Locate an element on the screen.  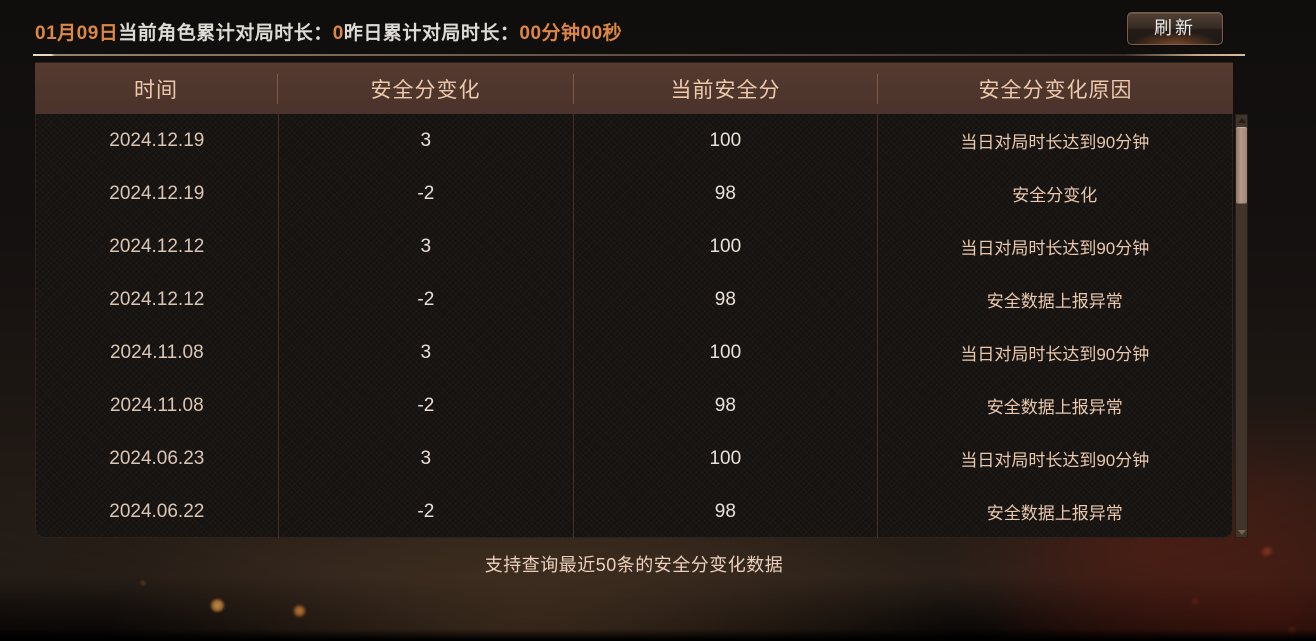
table-row: 2024.11.08 -2 98 安全数据上报异常 is located at coordinates (634, 405).